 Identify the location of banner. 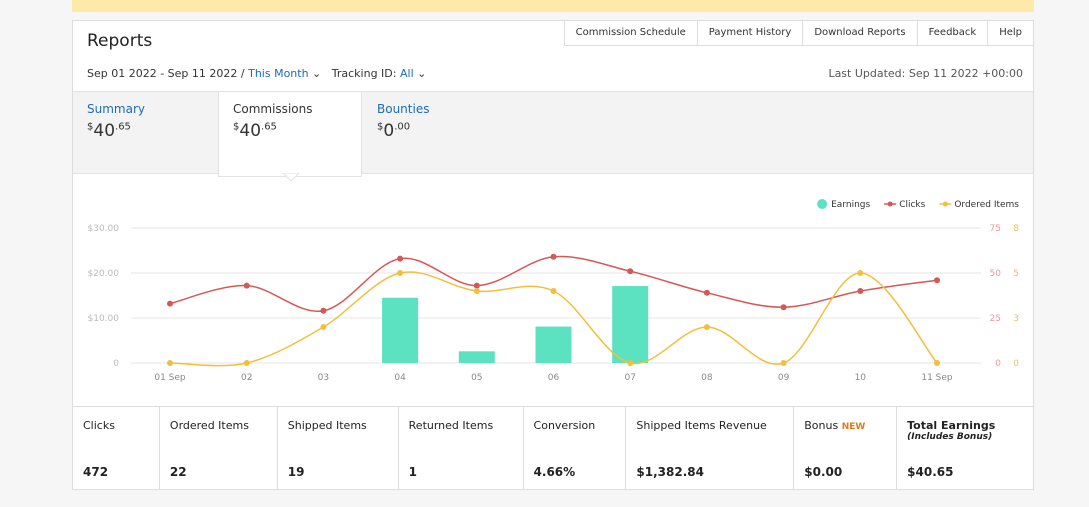
(553, 6).